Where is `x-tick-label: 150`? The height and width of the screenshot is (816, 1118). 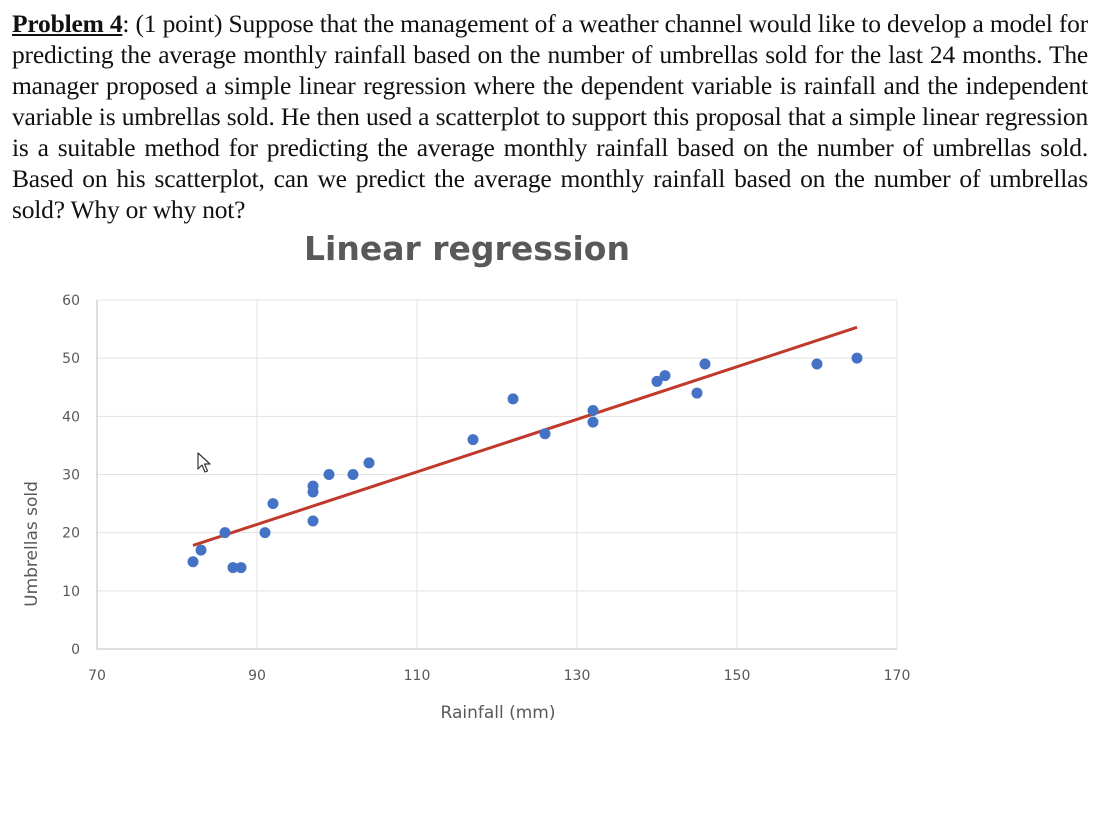
x-tick-label: 150 is located at coordinates (737, 676).